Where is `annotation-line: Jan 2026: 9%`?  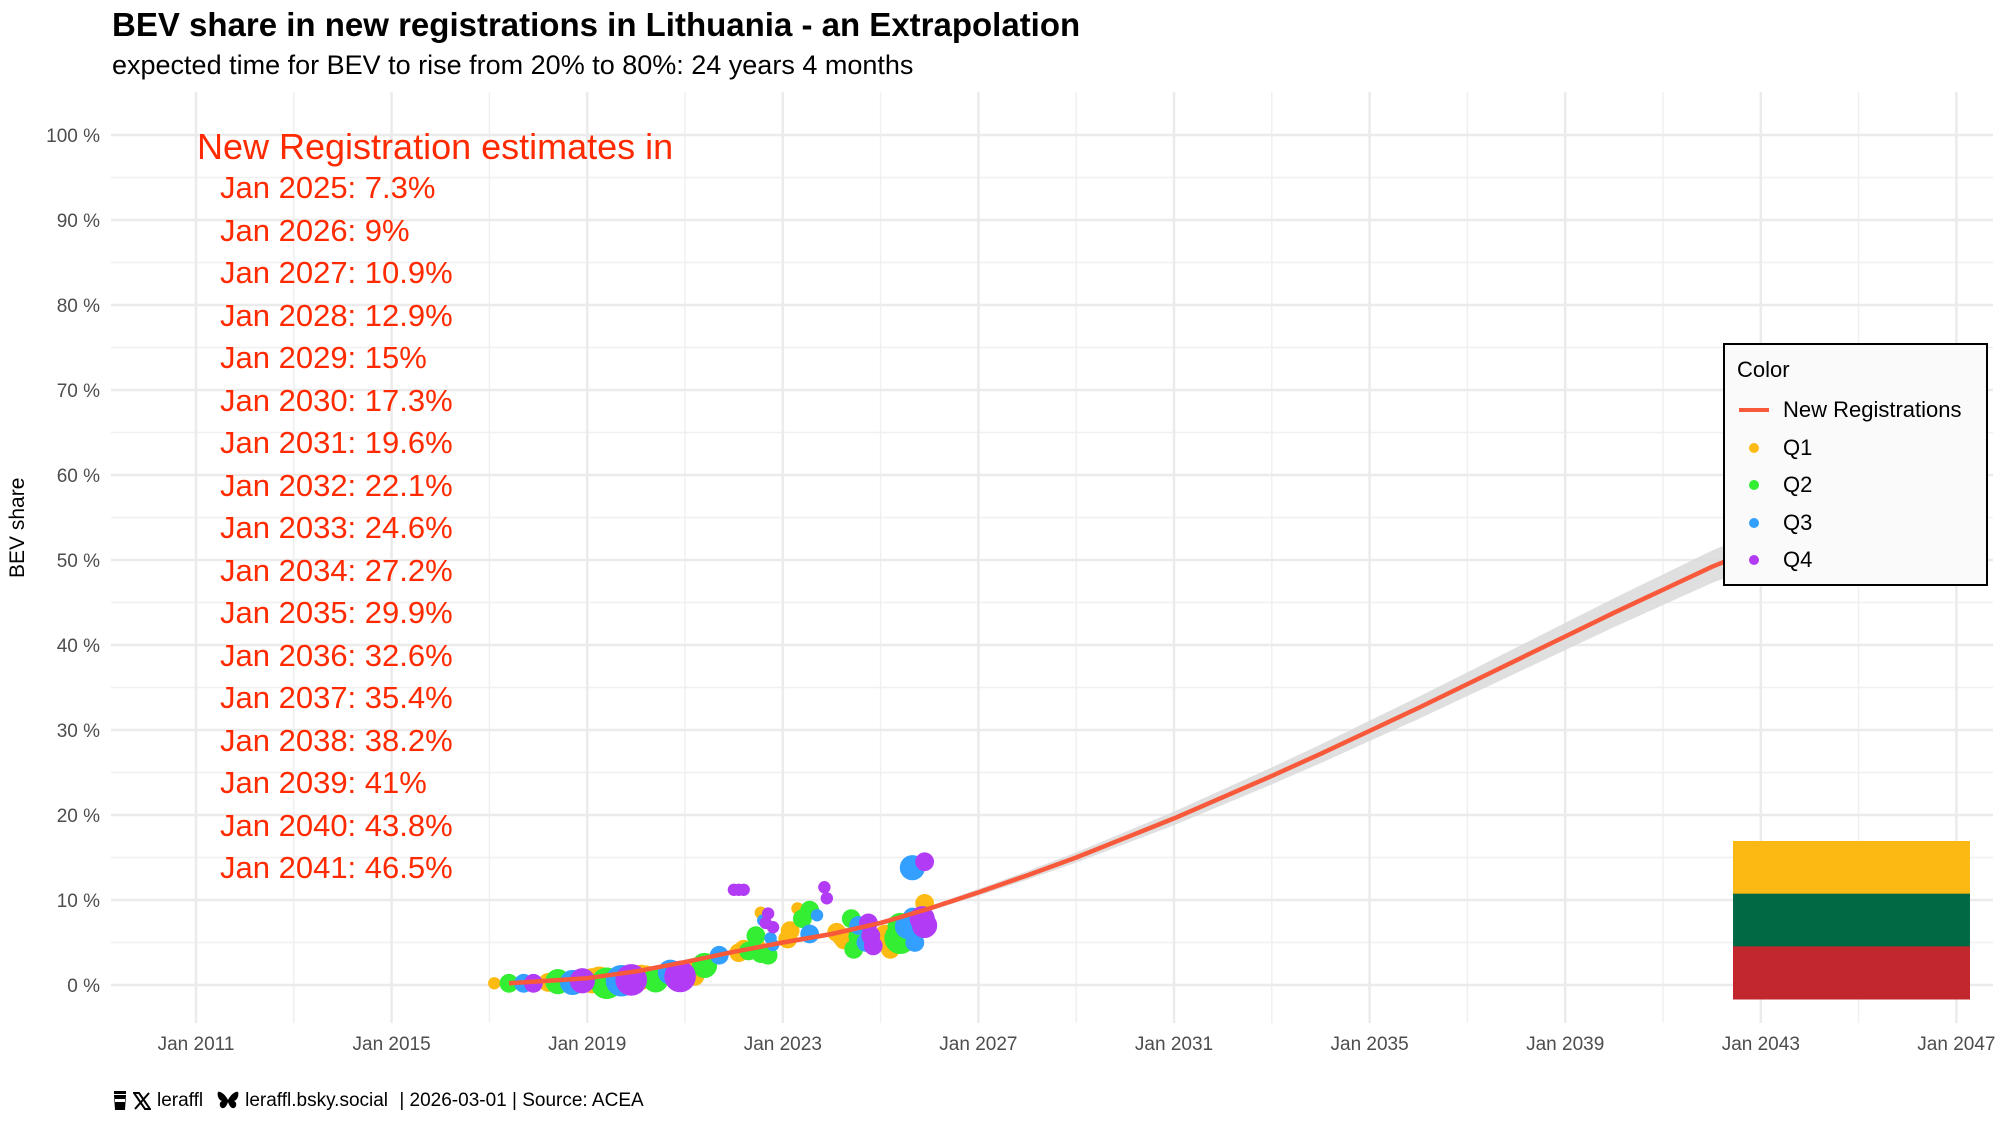
annotation-line: Jan 2026: 9% is located at coordinates (315, 230).